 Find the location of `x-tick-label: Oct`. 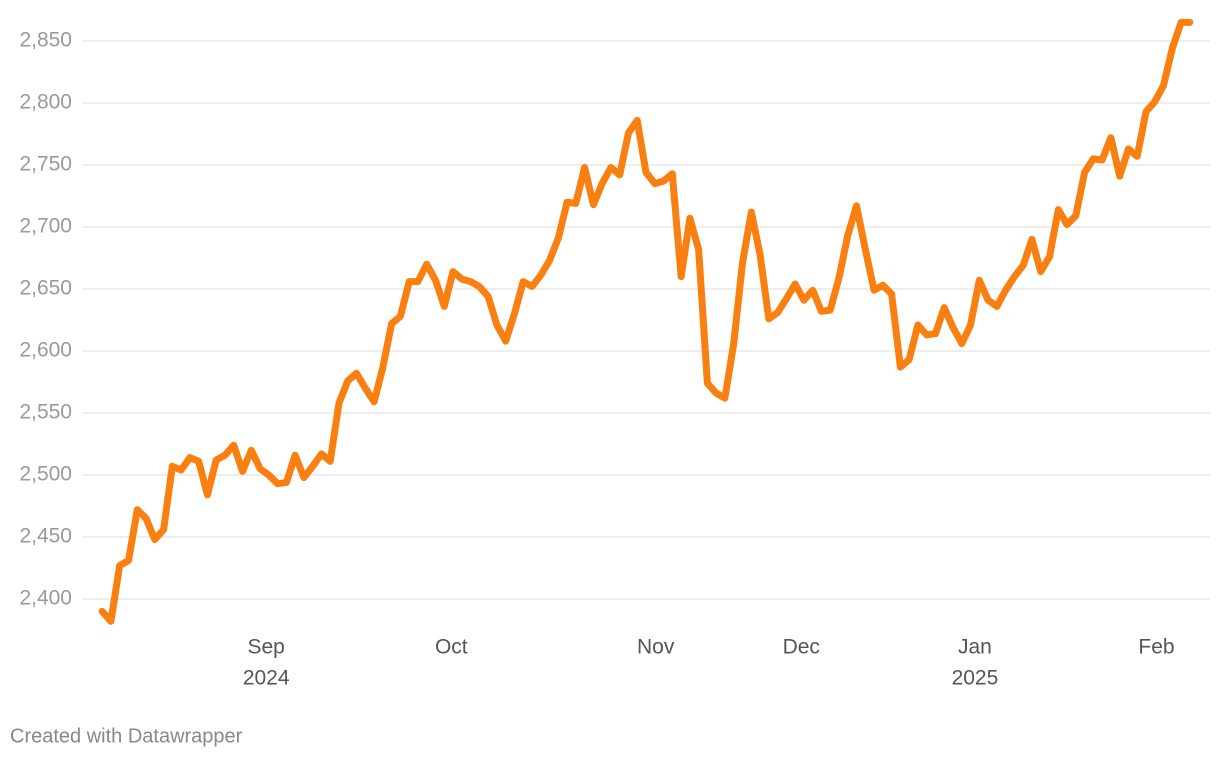

x-tick-label: Oct is located at coordinates (451, 647).